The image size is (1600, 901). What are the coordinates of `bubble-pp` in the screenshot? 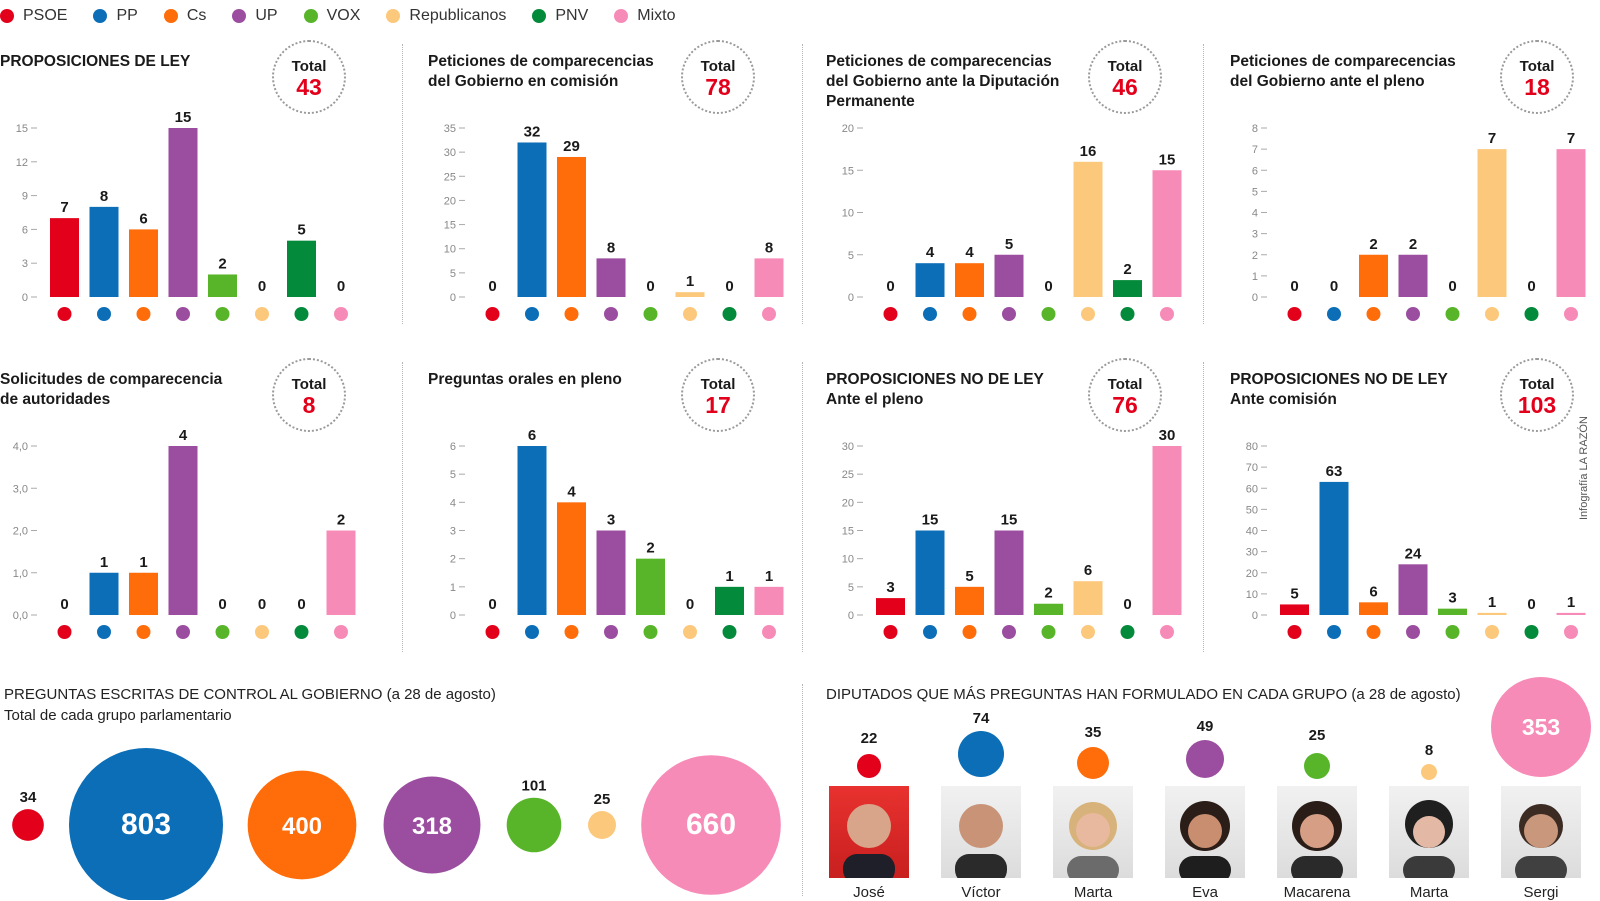 It's located at (146, 824).